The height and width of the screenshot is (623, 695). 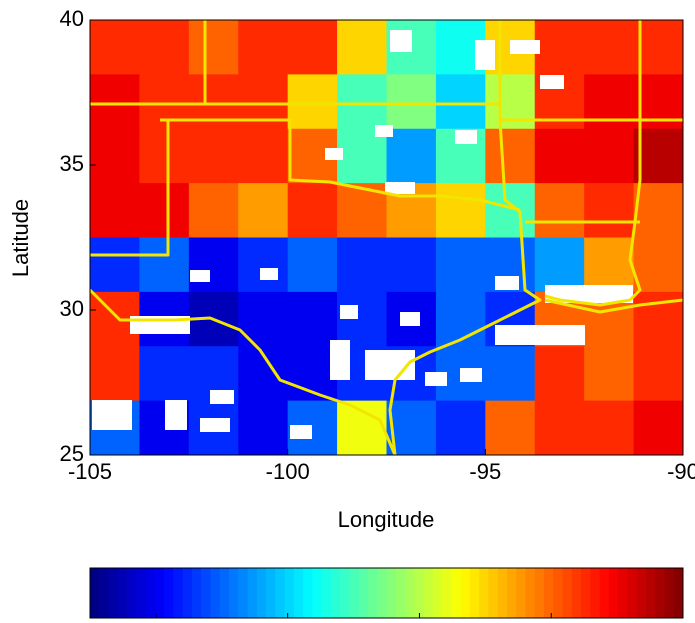 I want to click on colorbar, so click(x=387, y=593).